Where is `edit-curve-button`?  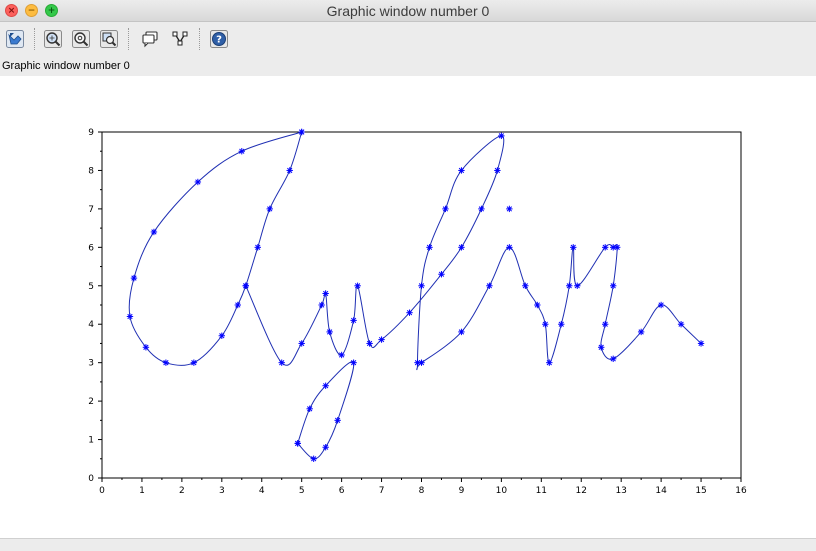
edit-curve-button is located at coordinates (179, 38).